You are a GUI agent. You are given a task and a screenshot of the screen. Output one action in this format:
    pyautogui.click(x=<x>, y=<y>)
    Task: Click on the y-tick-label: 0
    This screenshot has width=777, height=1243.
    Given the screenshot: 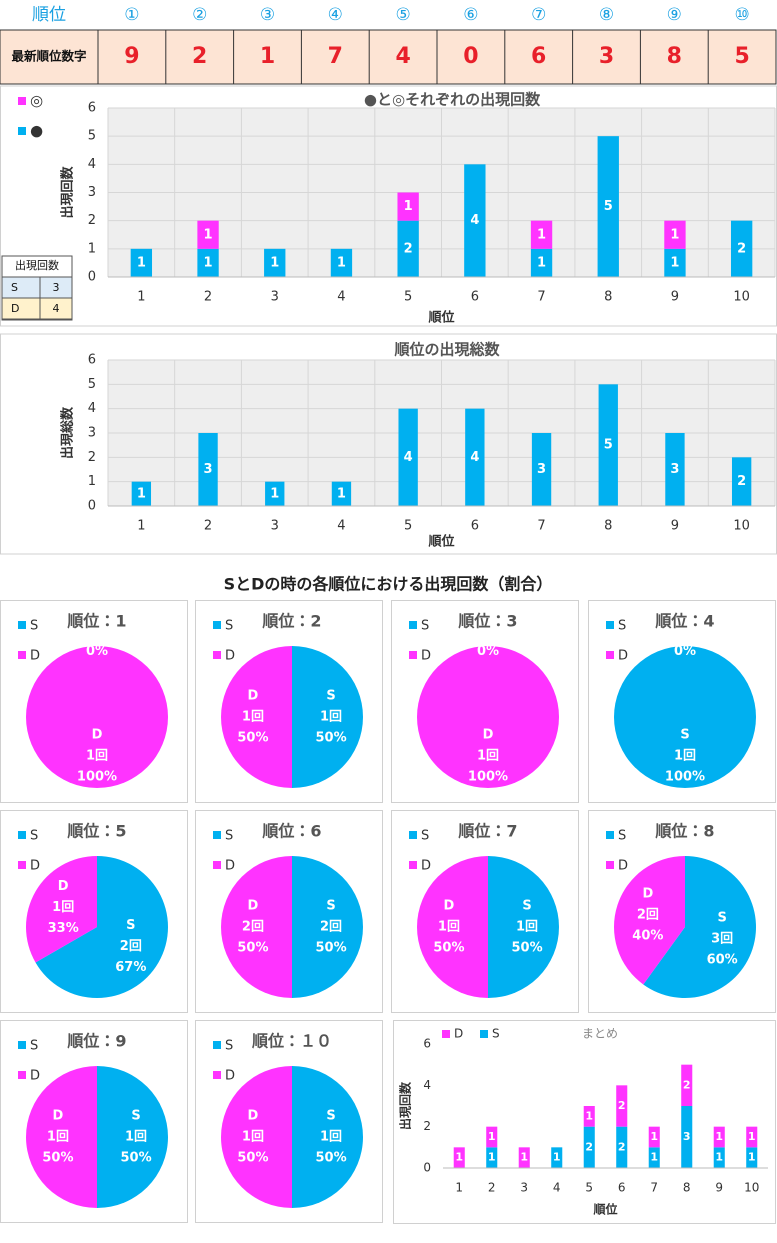 What is the action you would take?
    pyautogui.click(x=92, y=506)
    